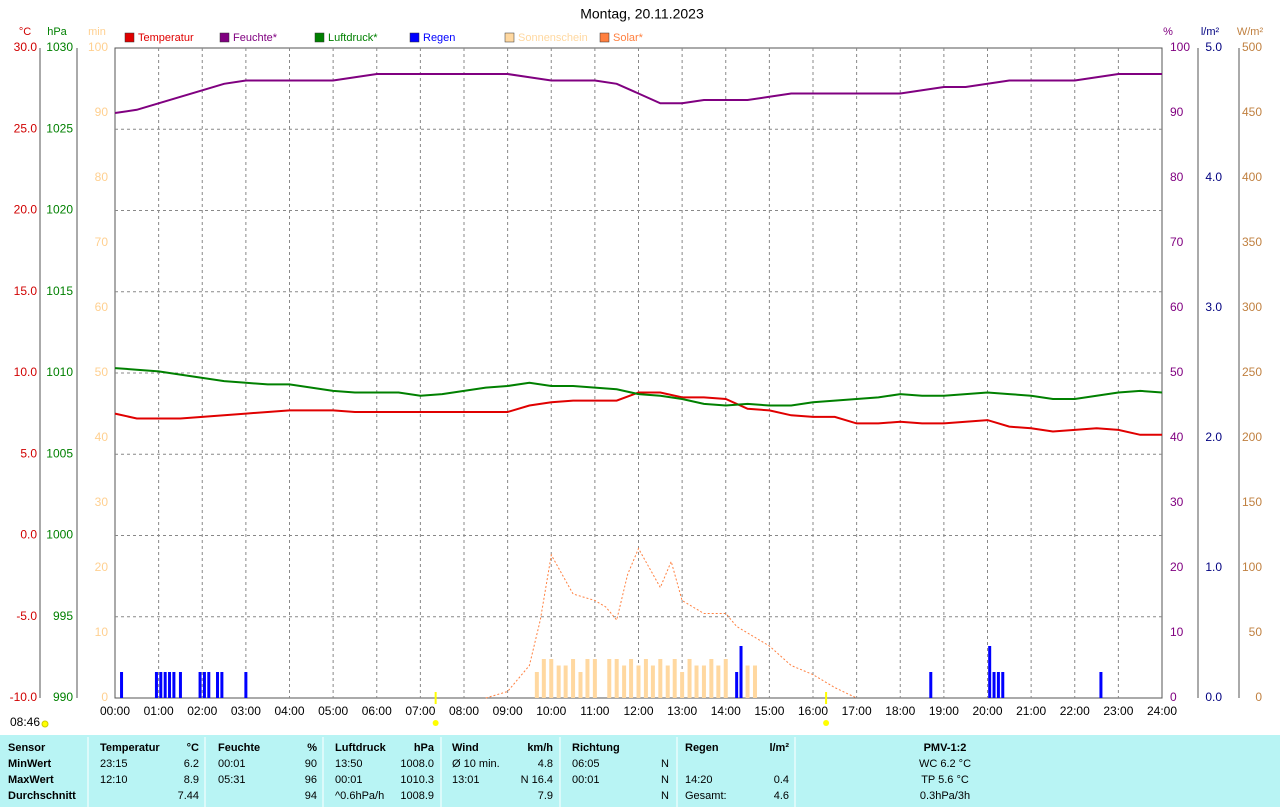  Describe the element at coordinates (59, 128) in the screenshot. I see `y-tick-label: 1025` at that location.